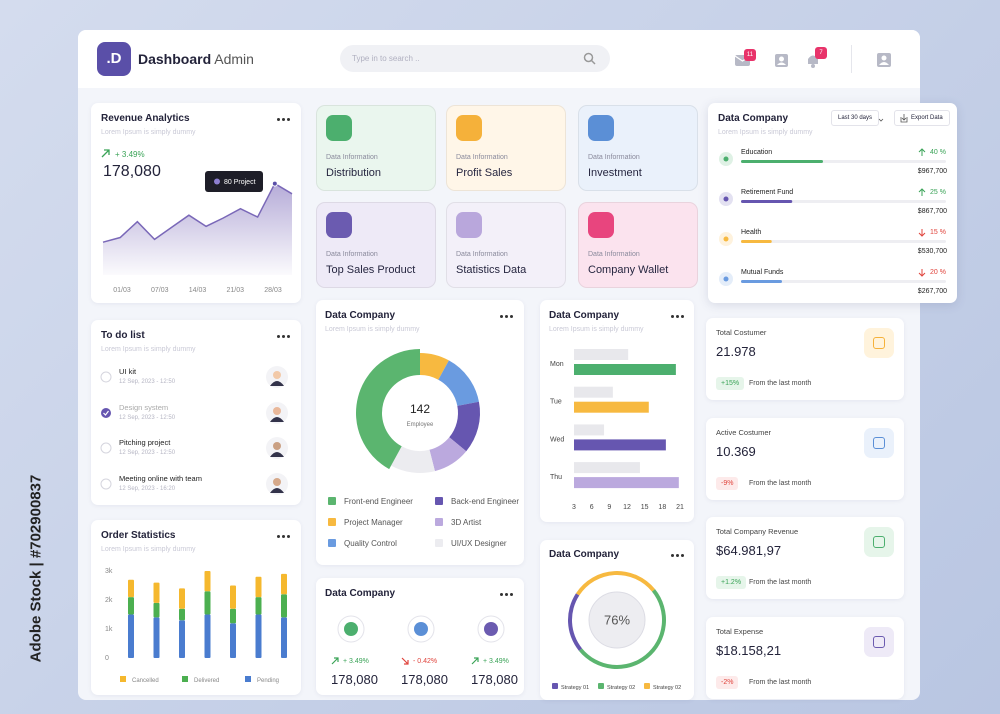 This screenshot has height=714, width=1000. I want to click on x-tick-label: 18, so click(662, 507).